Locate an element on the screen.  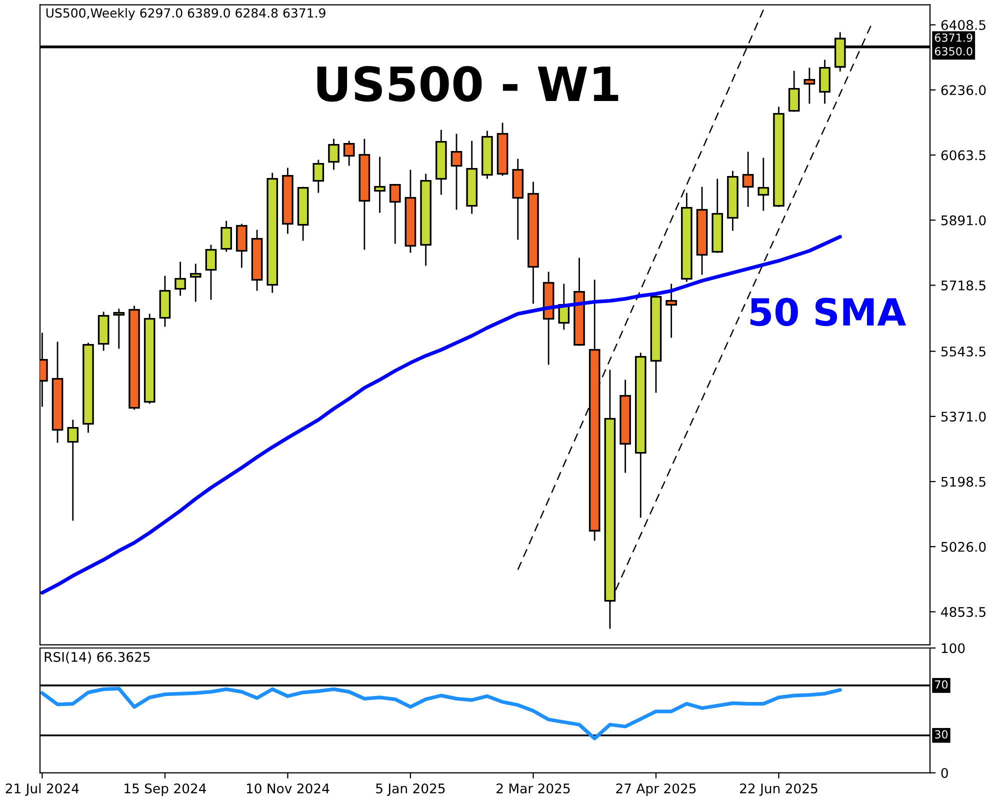
ref-line-label: 30 is located at coordinates (941, 734).